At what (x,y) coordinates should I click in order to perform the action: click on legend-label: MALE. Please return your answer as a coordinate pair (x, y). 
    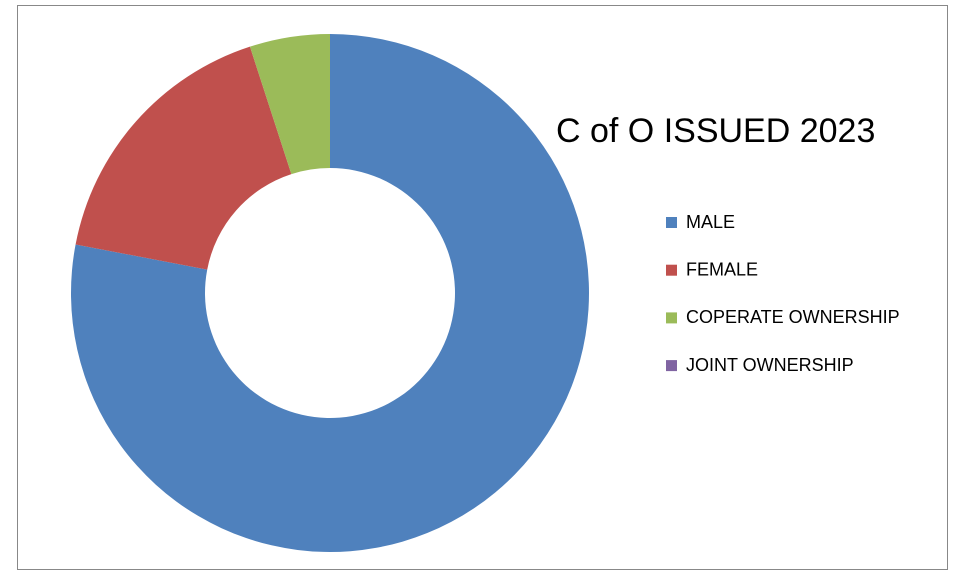
    Looking at the image, I should click on (710, 222).